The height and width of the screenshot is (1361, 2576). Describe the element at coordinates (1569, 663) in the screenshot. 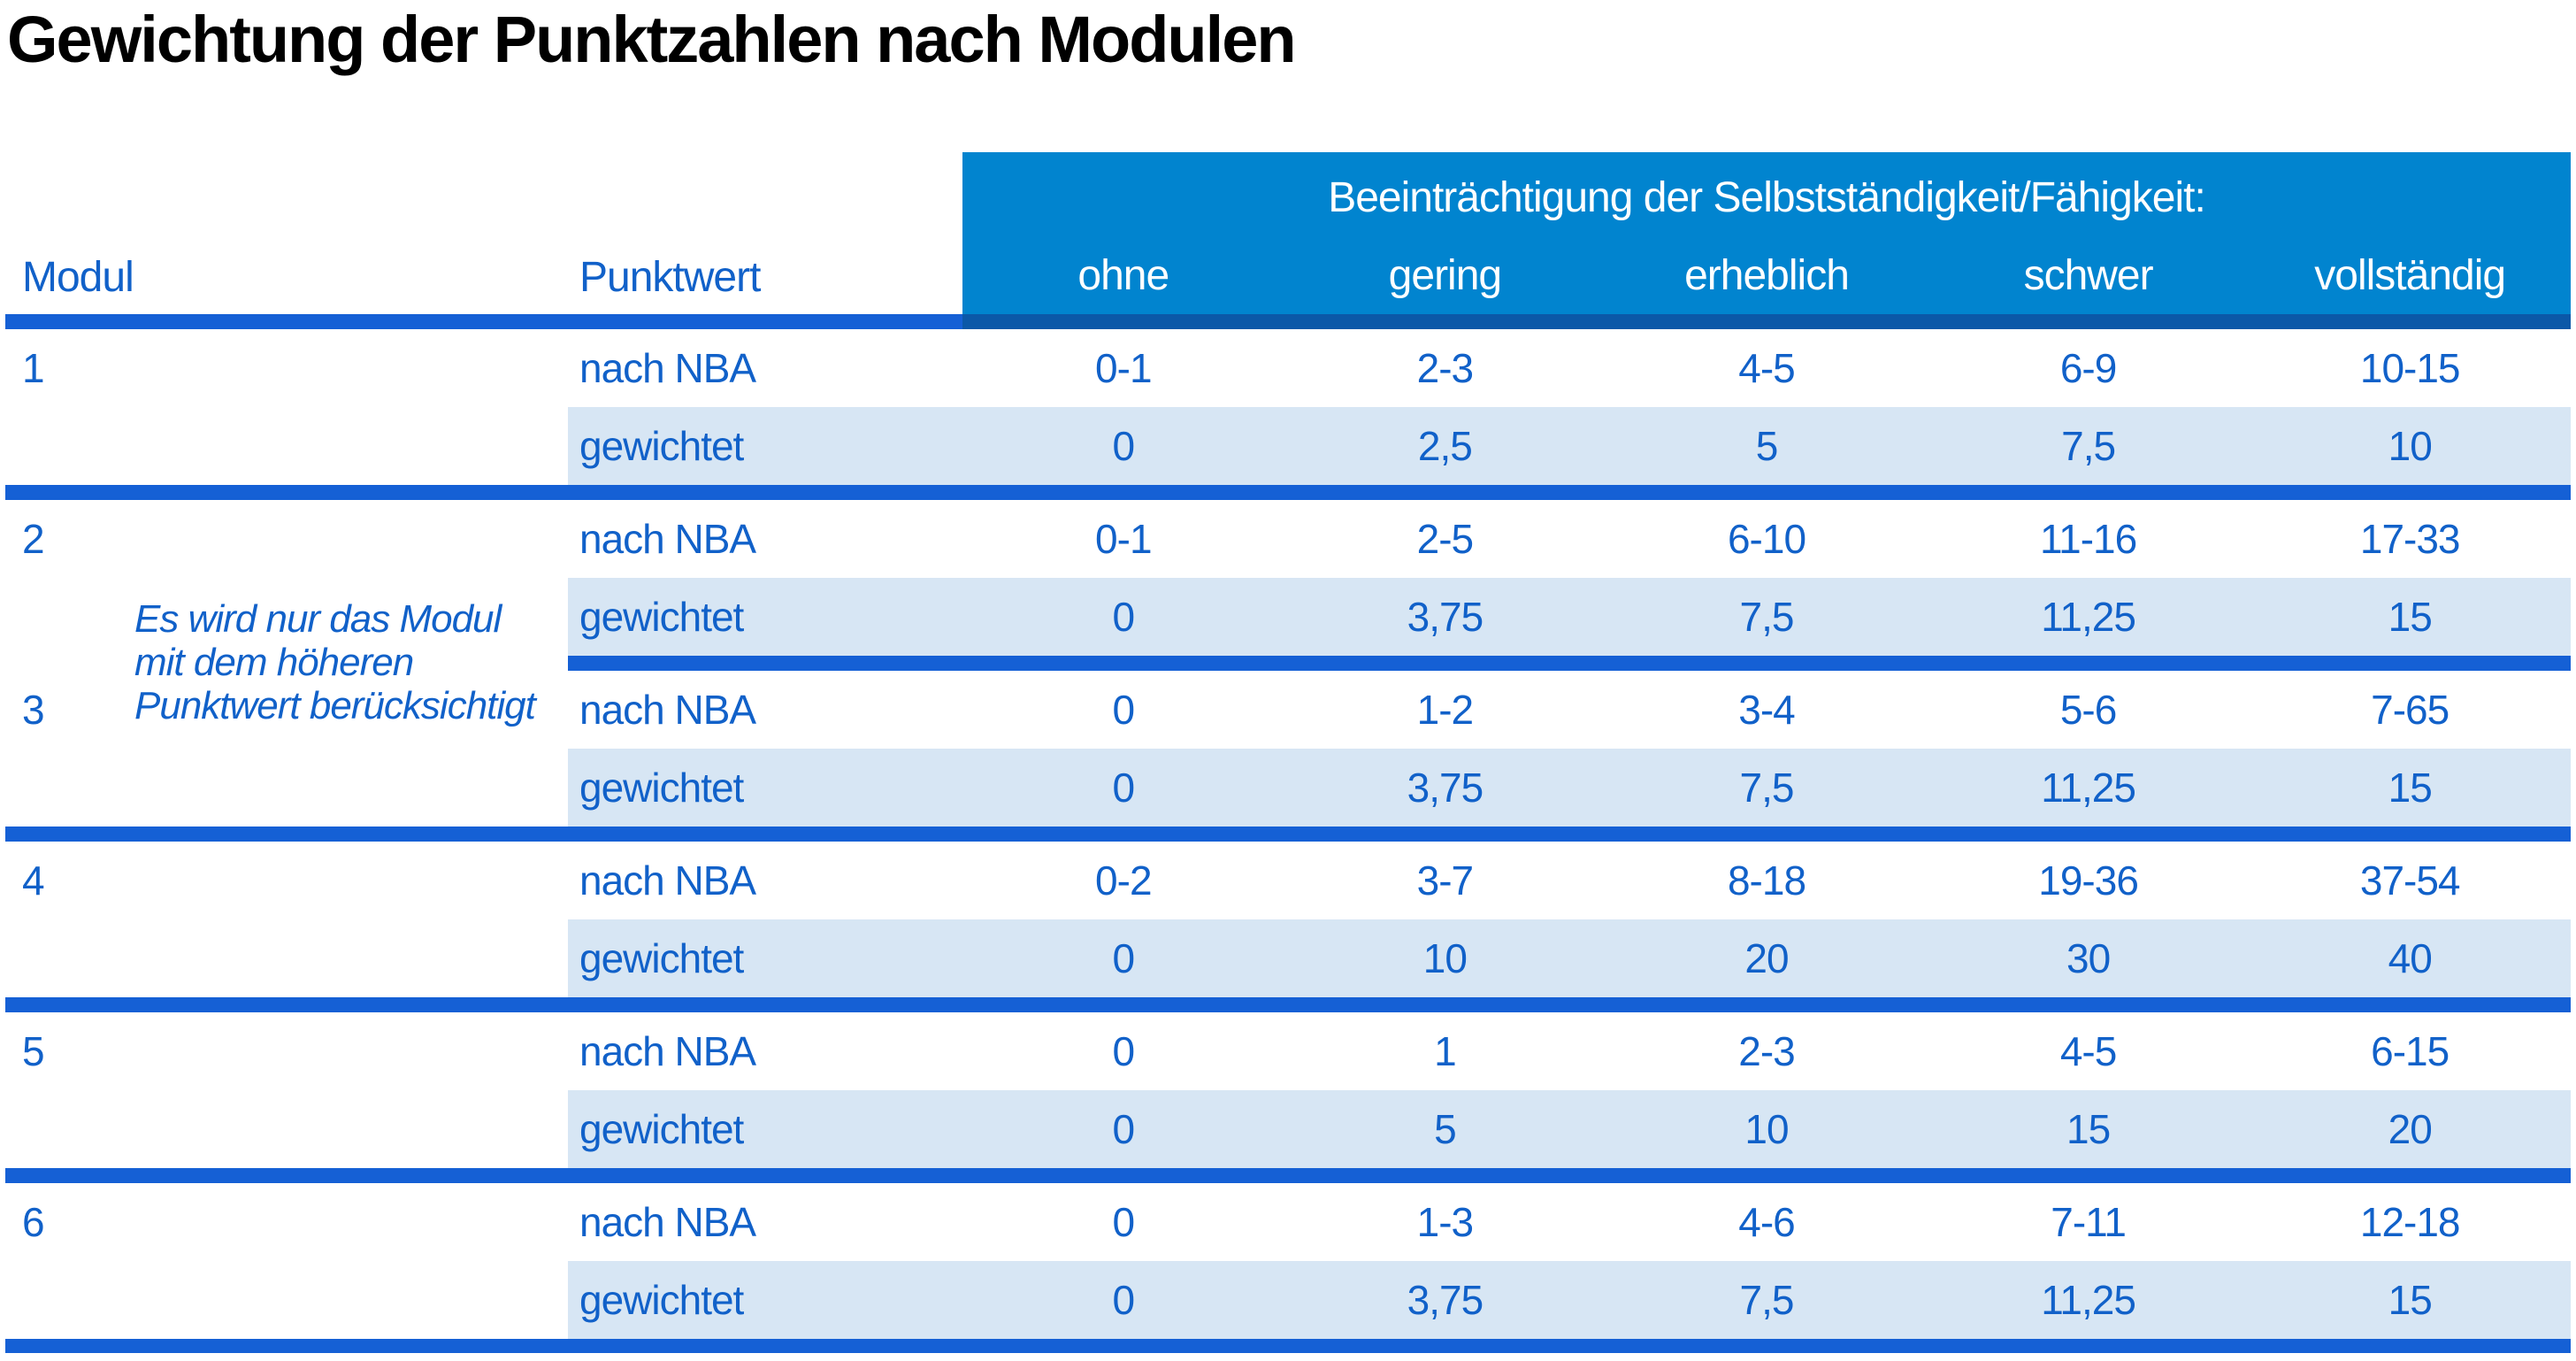

I see `group-divider-partial` at that location.